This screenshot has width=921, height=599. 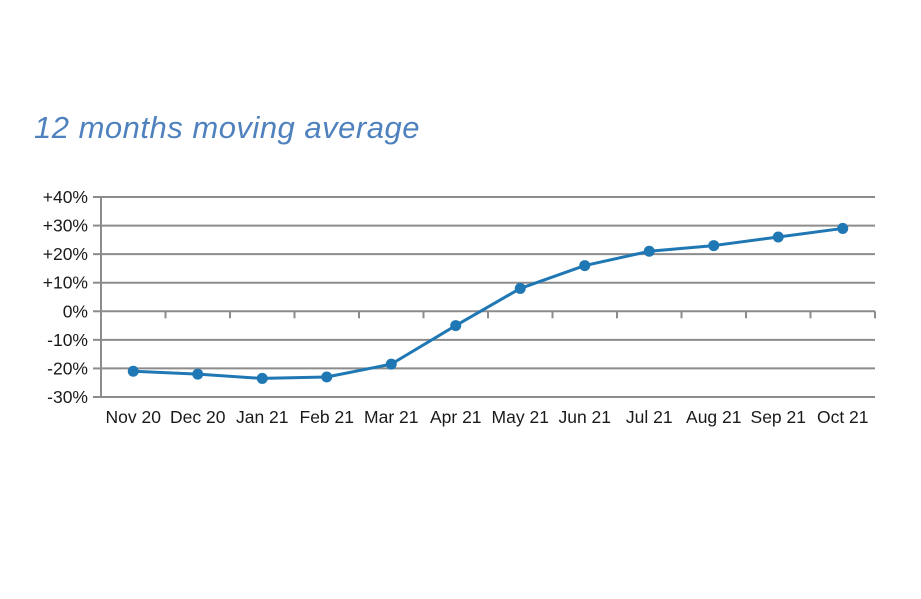 What do you see at coordinates (520, 417) in the screenshot?
I see `x-axis-label: May 21` at bounding box center [520, 417].